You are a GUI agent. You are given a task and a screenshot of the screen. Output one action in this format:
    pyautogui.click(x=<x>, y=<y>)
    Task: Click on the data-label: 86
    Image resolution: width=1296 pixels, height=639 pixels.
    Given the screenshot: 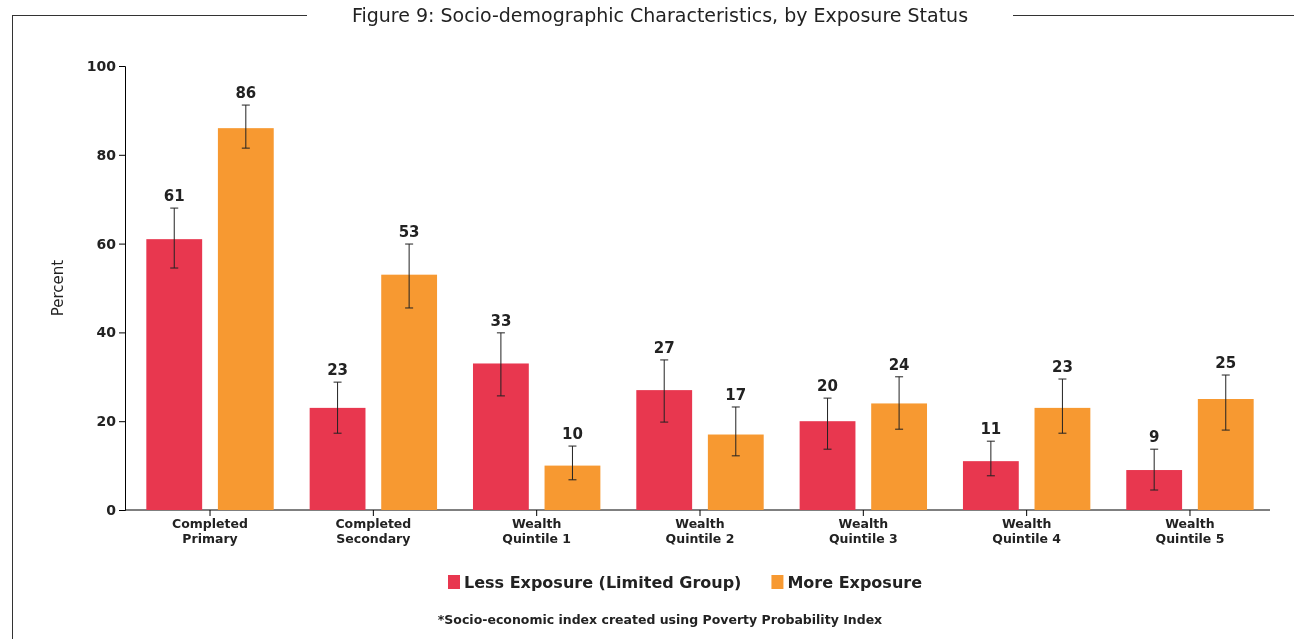 What is the action you would take?
    pyautogui.click(x=246, y=93)
    